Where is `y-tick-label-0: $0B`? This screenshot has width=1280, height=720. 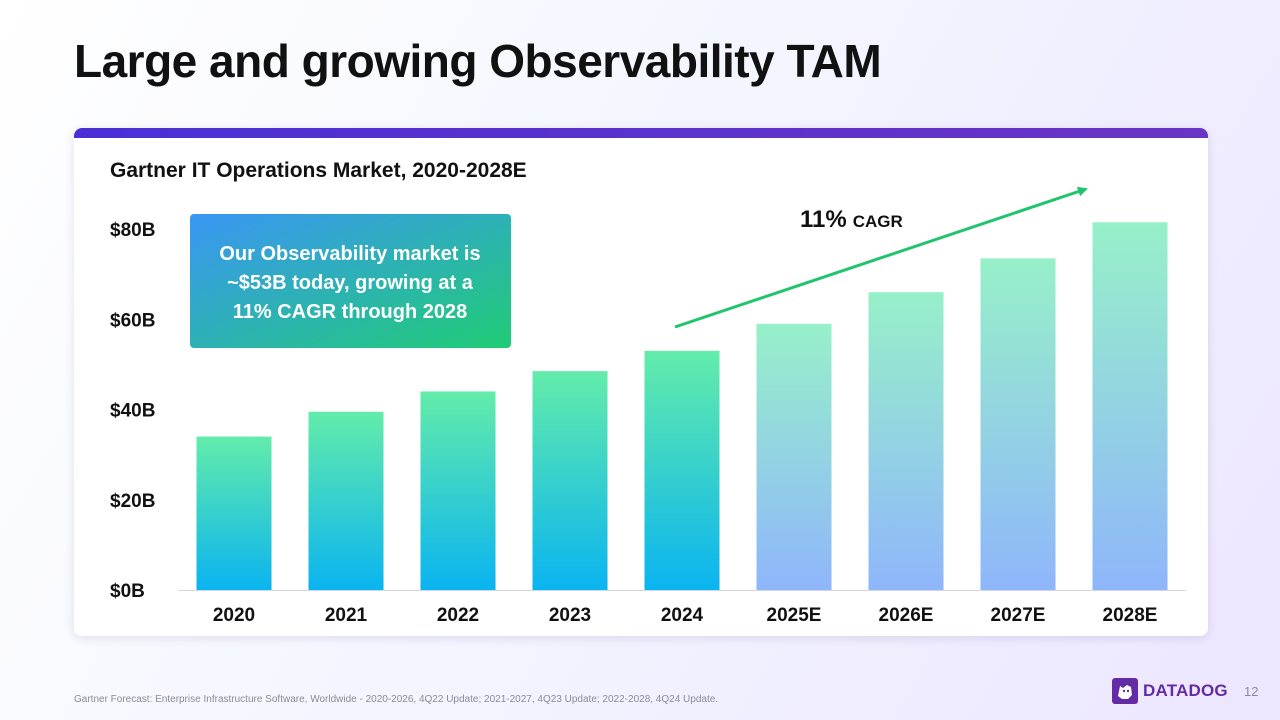
y-tick-label-0: $0B is located at coordinates (127, 591).